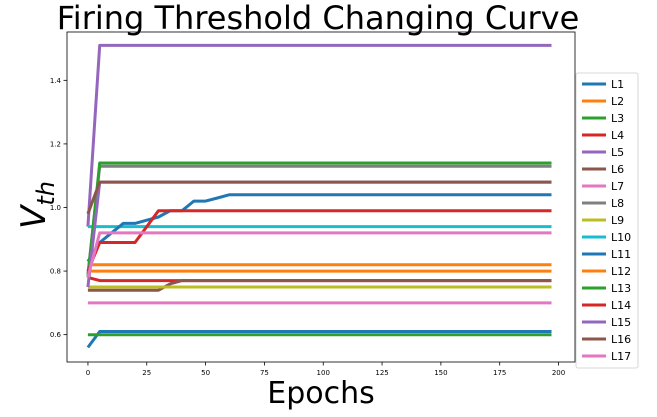  I want to click on x-tick-label: 25, so click(146, 373).